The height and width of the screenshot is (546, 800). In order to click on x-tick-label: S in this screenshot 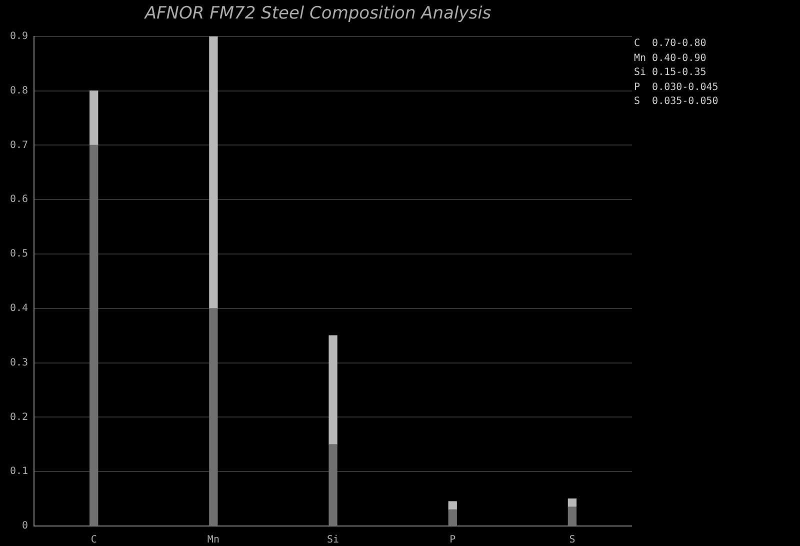, I will do `click(572, 540)`.